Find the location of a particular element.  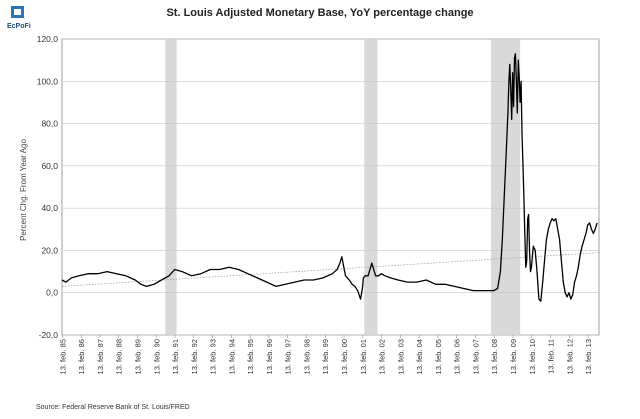

x-tick-label: 13. feb. 01 is located at coordinates (363, 356).